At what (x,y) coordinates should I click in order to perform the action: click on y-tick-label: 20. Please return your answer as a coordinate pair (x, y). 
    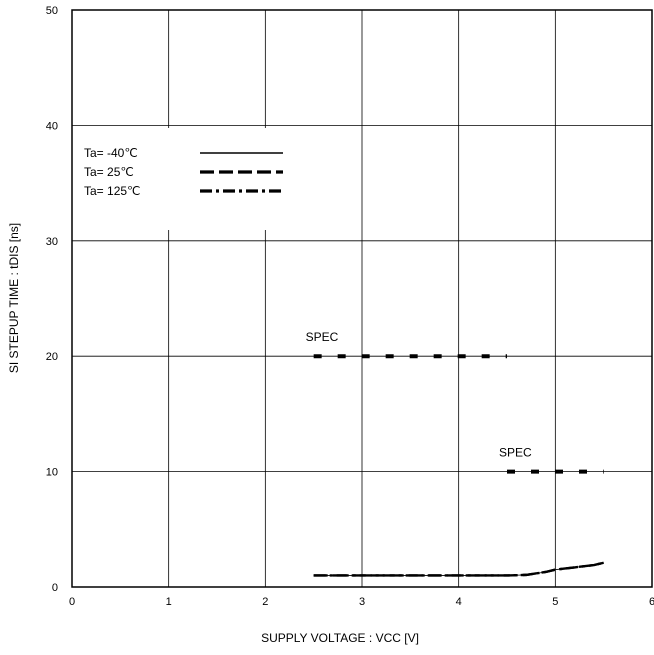
    Looking at the image, I should click on (52, 357).